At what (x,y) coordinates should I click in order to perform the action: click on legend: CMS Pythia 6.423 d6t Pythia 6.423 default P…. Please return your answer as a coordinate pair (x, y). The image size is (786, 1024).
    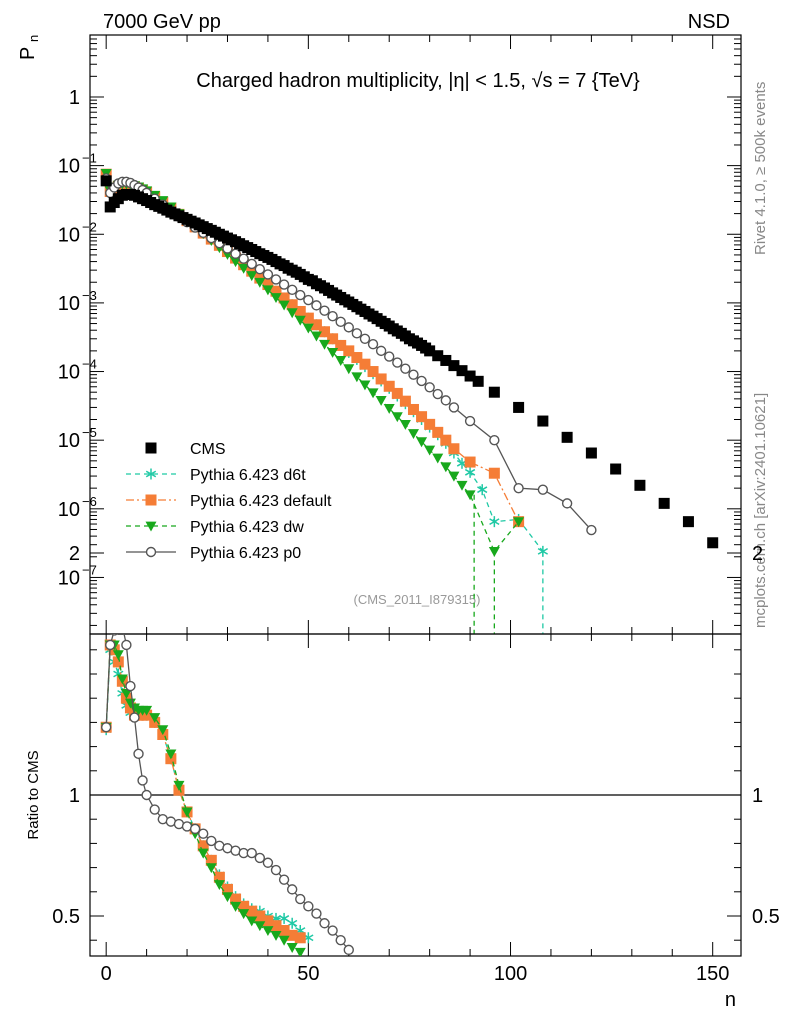
    Looking at the image, I should click on (229, 501).